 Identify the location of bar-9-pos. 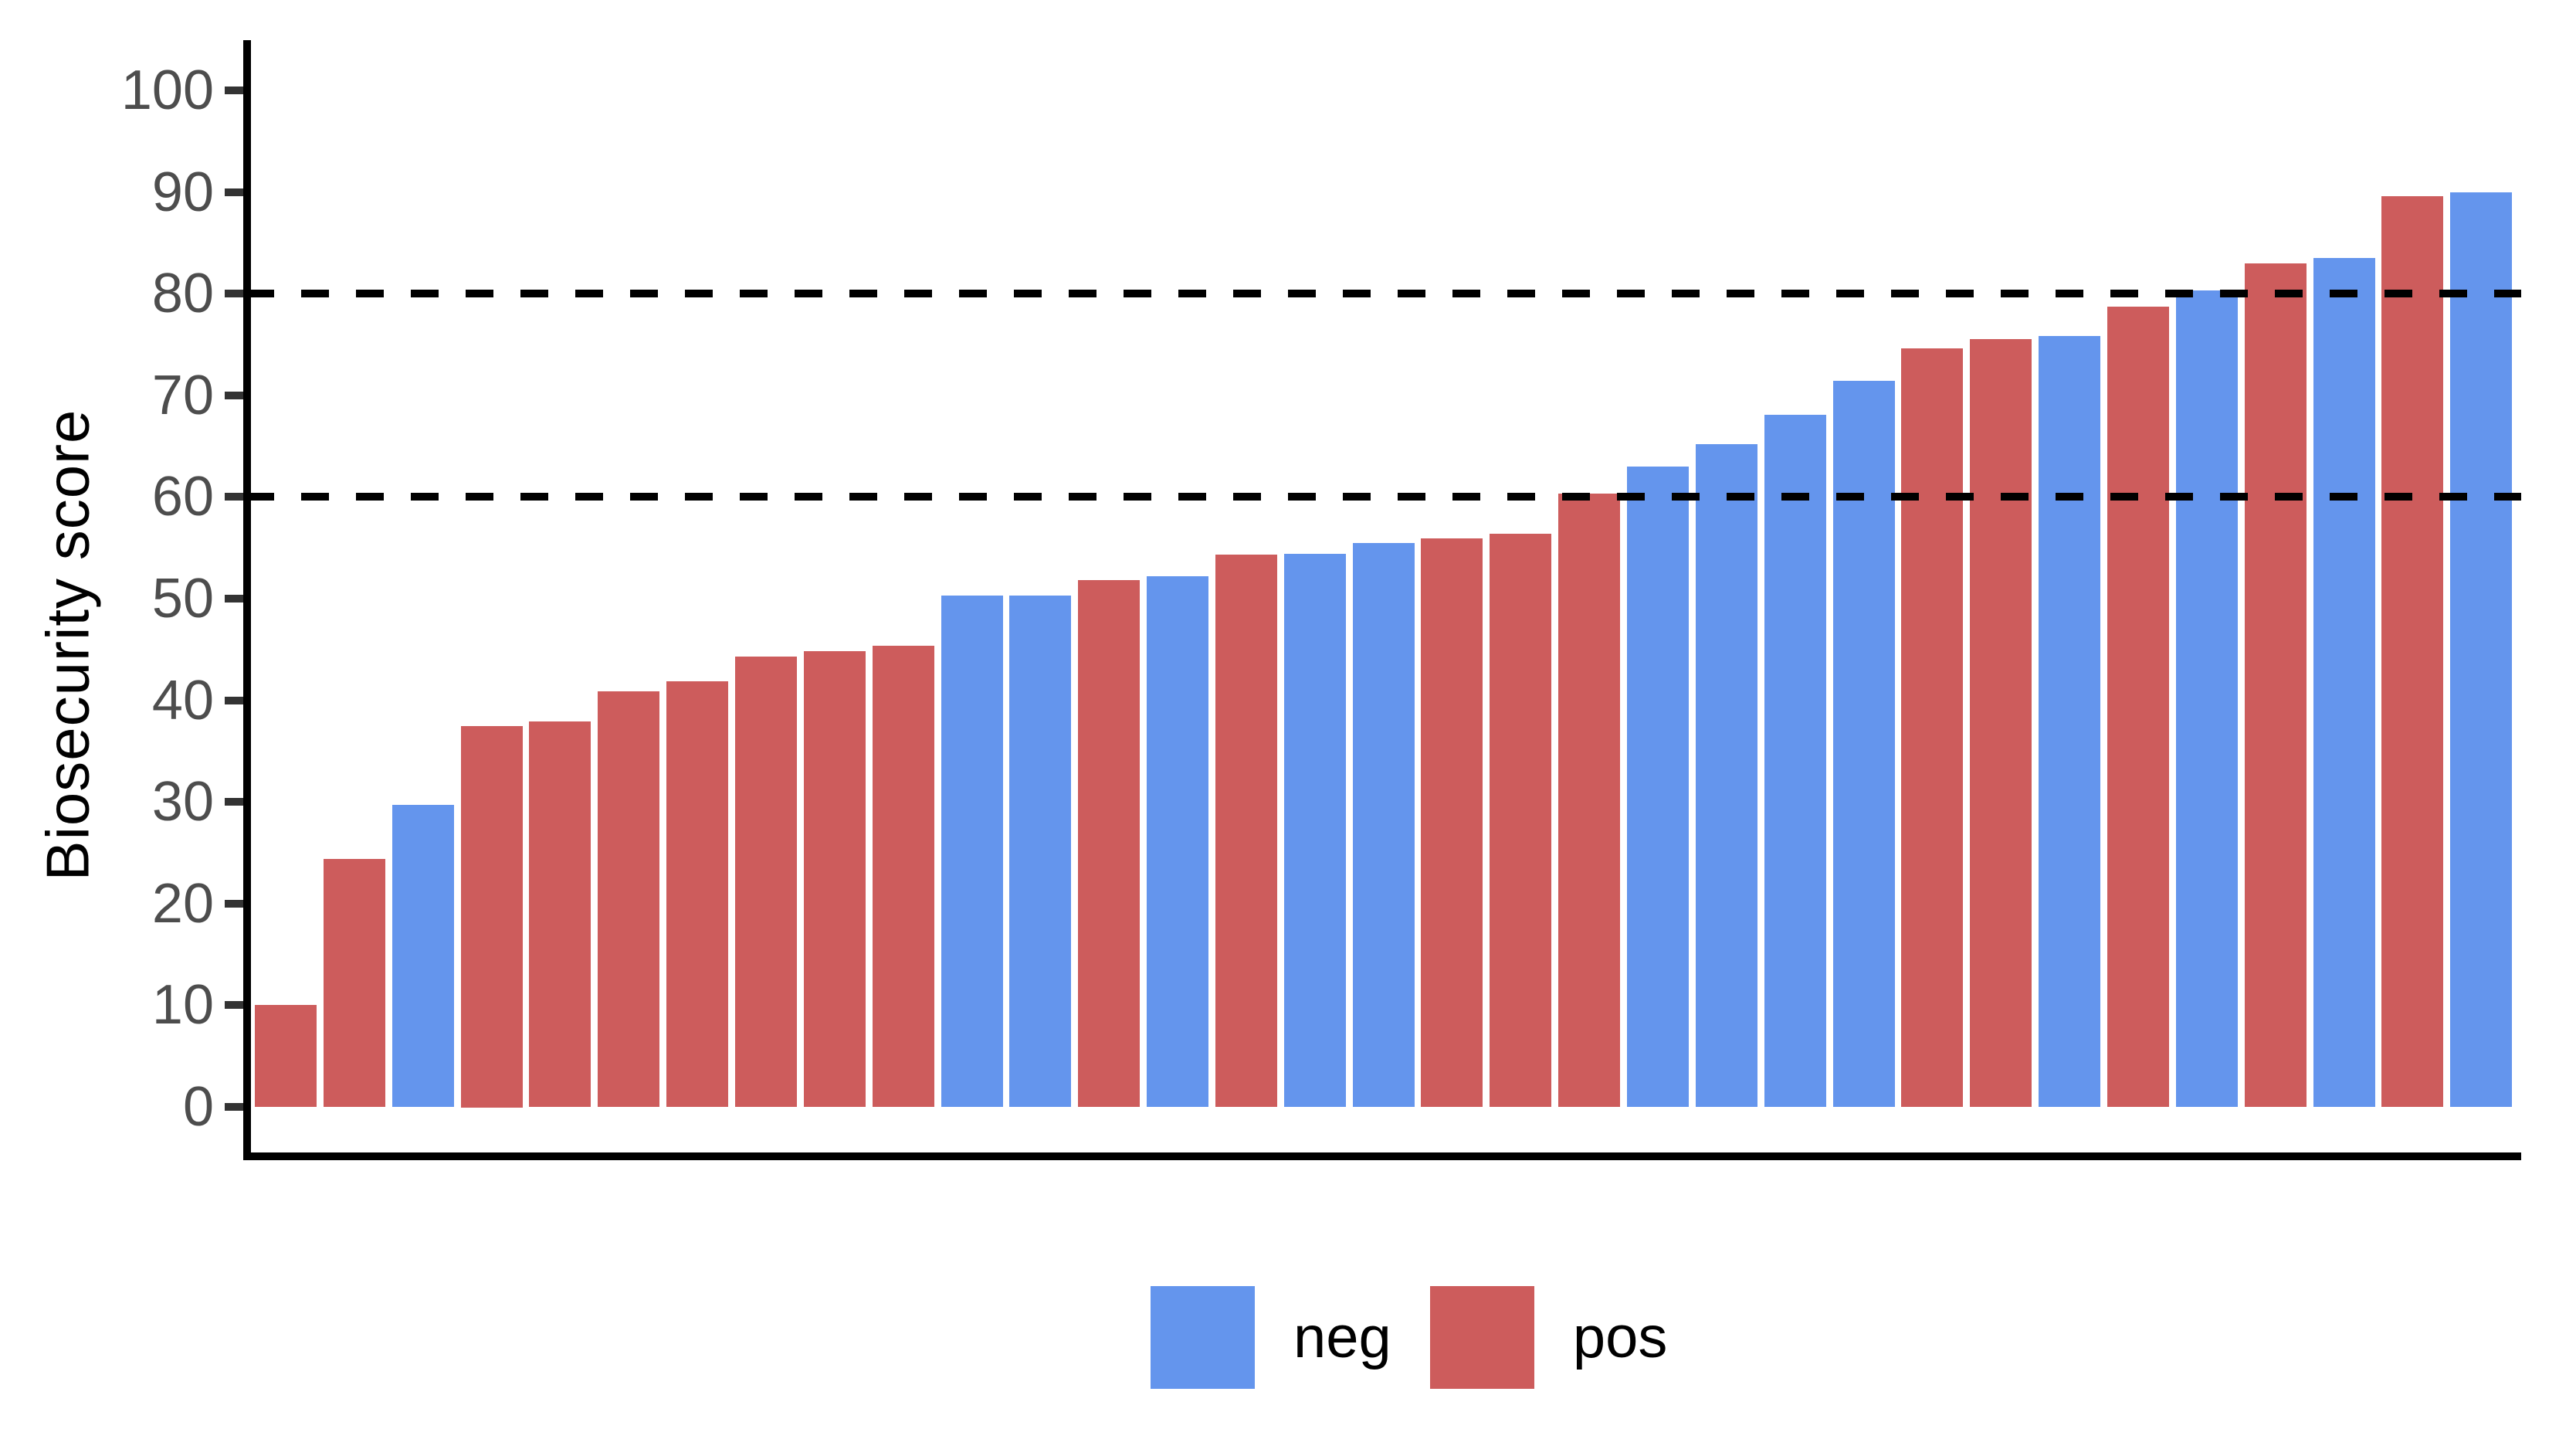
(835, 879).